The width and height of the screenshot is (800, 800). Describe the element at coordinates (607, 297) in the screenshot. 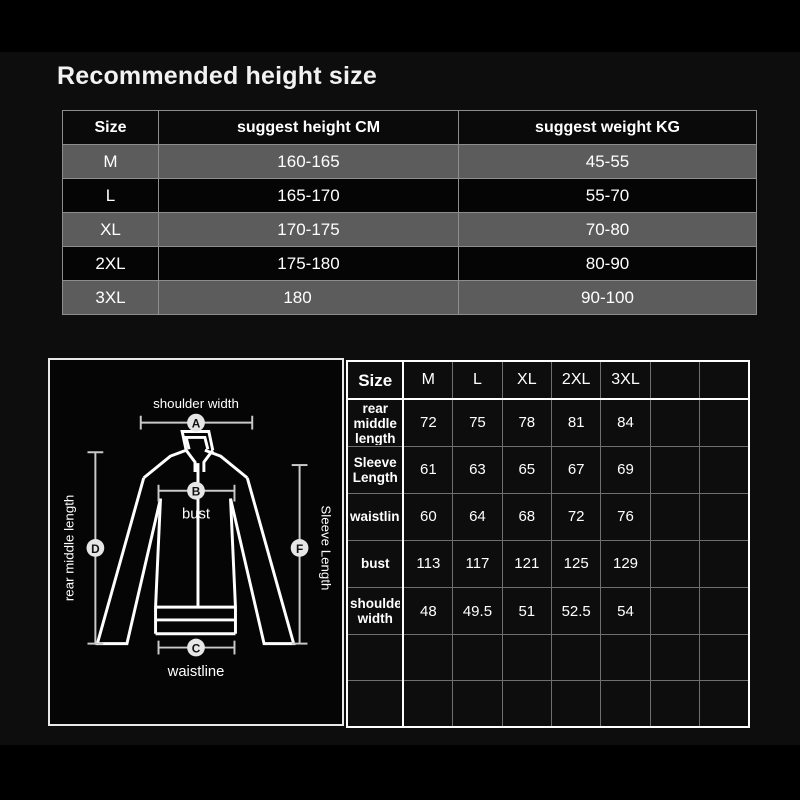

I see `cell-weight: 90-100` at that location.